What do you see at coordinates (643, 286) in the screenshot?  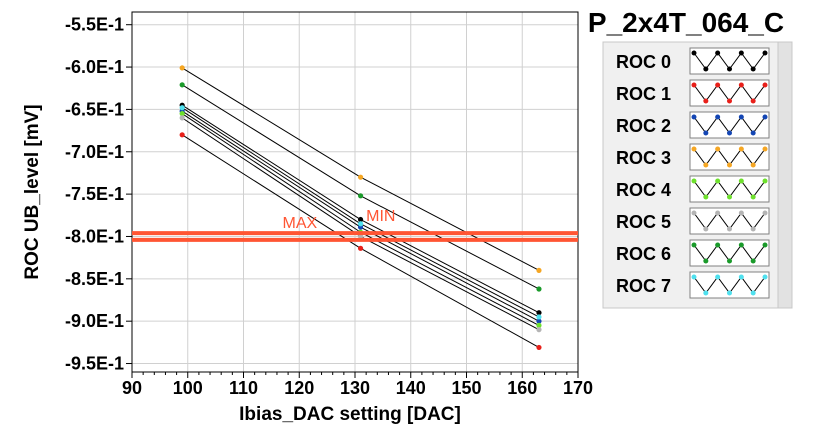 I see `legend-label-roc-7: ROC 7` at bounding box center [643, 286].